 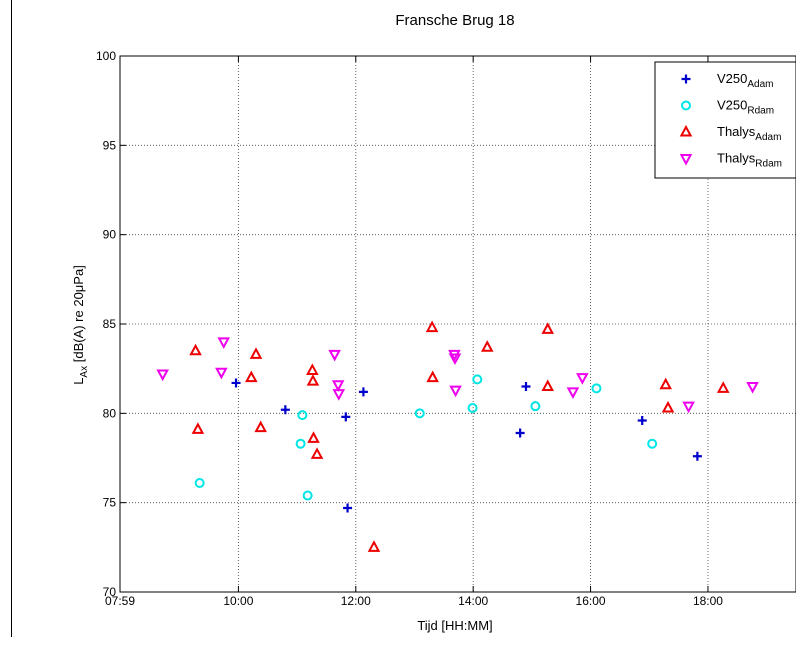 I want to click on y-tick-label: 70, so click(x=110, y=592).